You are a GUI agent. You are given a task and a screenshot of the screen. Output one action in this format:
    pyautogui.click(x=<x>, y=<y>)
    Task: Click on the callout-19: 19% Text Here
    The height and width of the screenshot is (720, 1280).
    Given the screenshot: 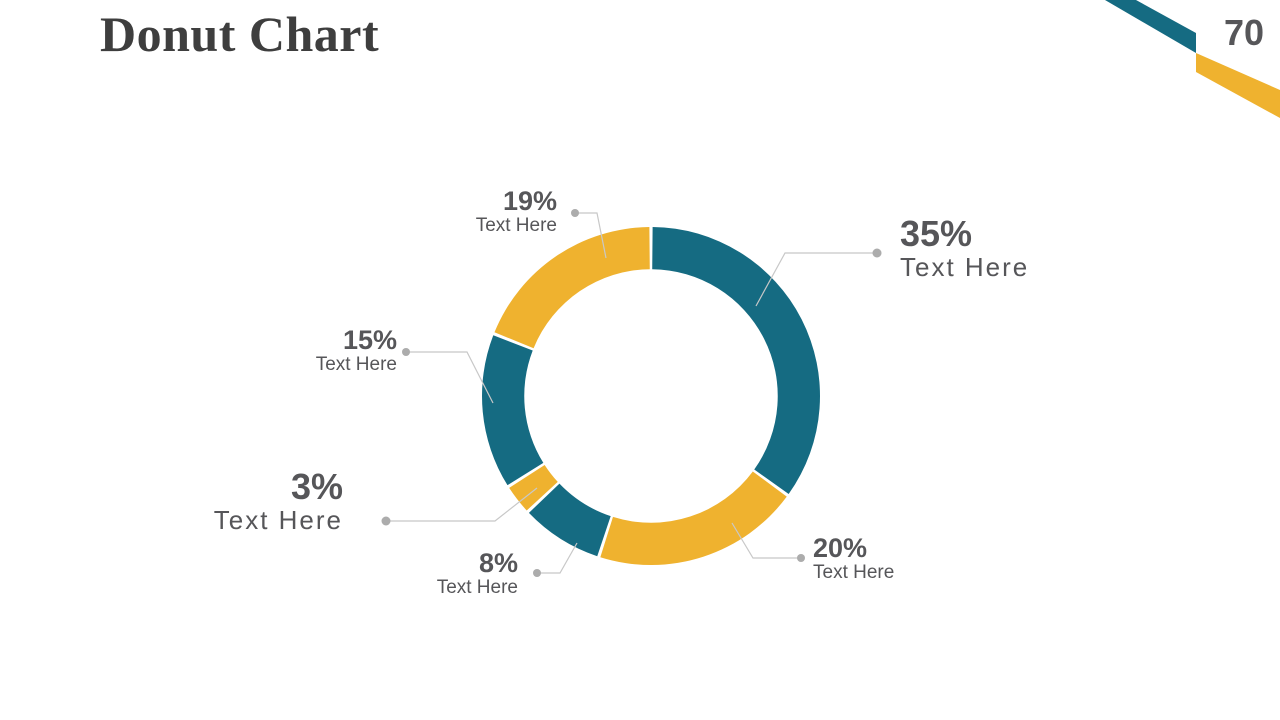 What is the action you would take?
    pyautogui.click(x=516, y=212)
    